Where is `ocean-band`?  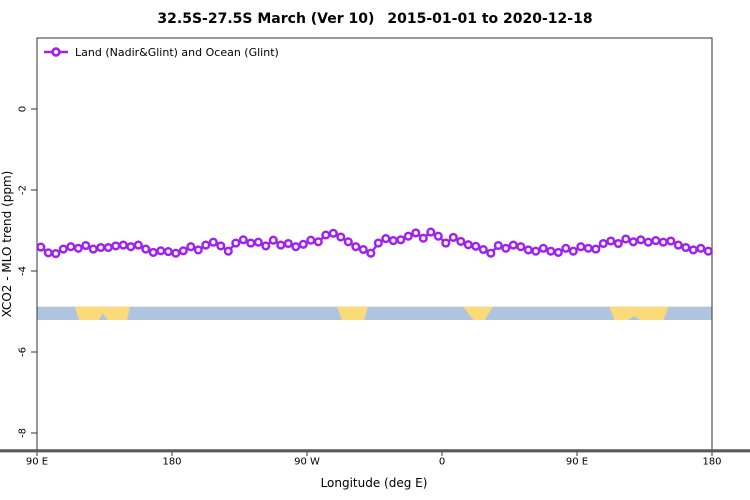 ocean-band is located at coordinates (374, 313).